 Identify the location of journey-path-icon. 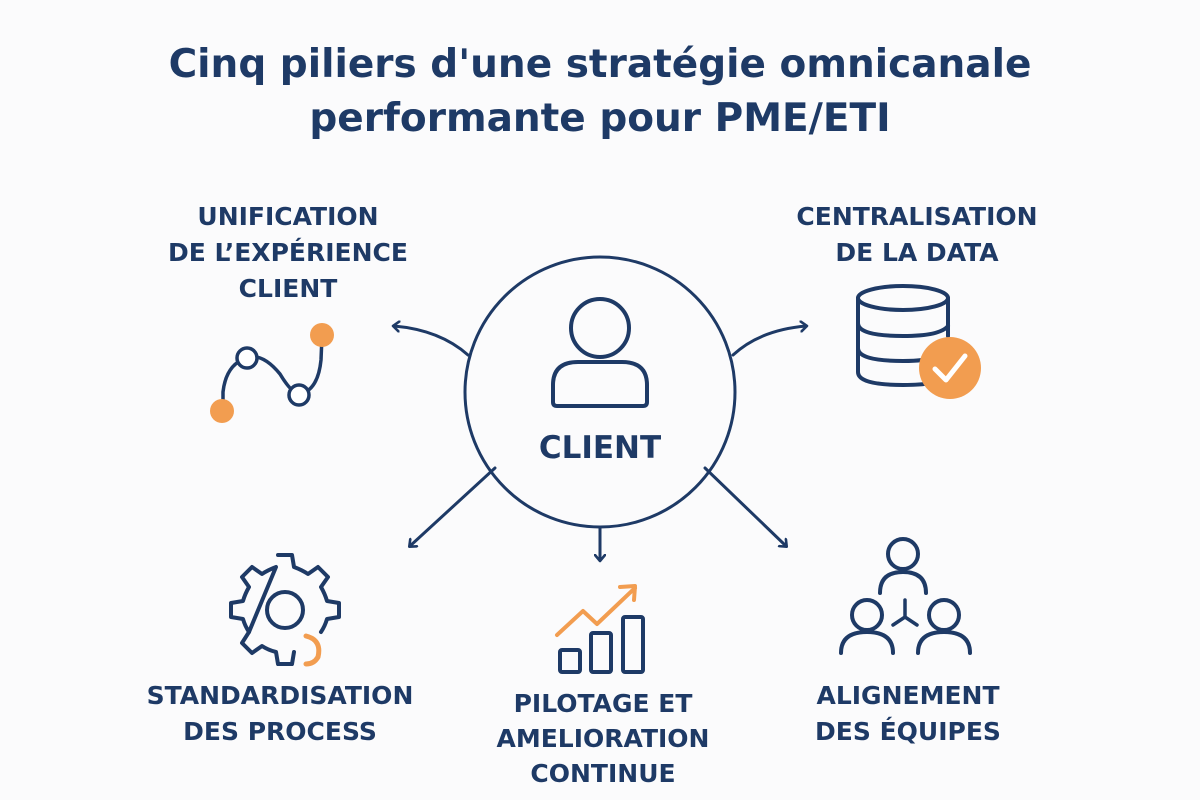
(272, 373).